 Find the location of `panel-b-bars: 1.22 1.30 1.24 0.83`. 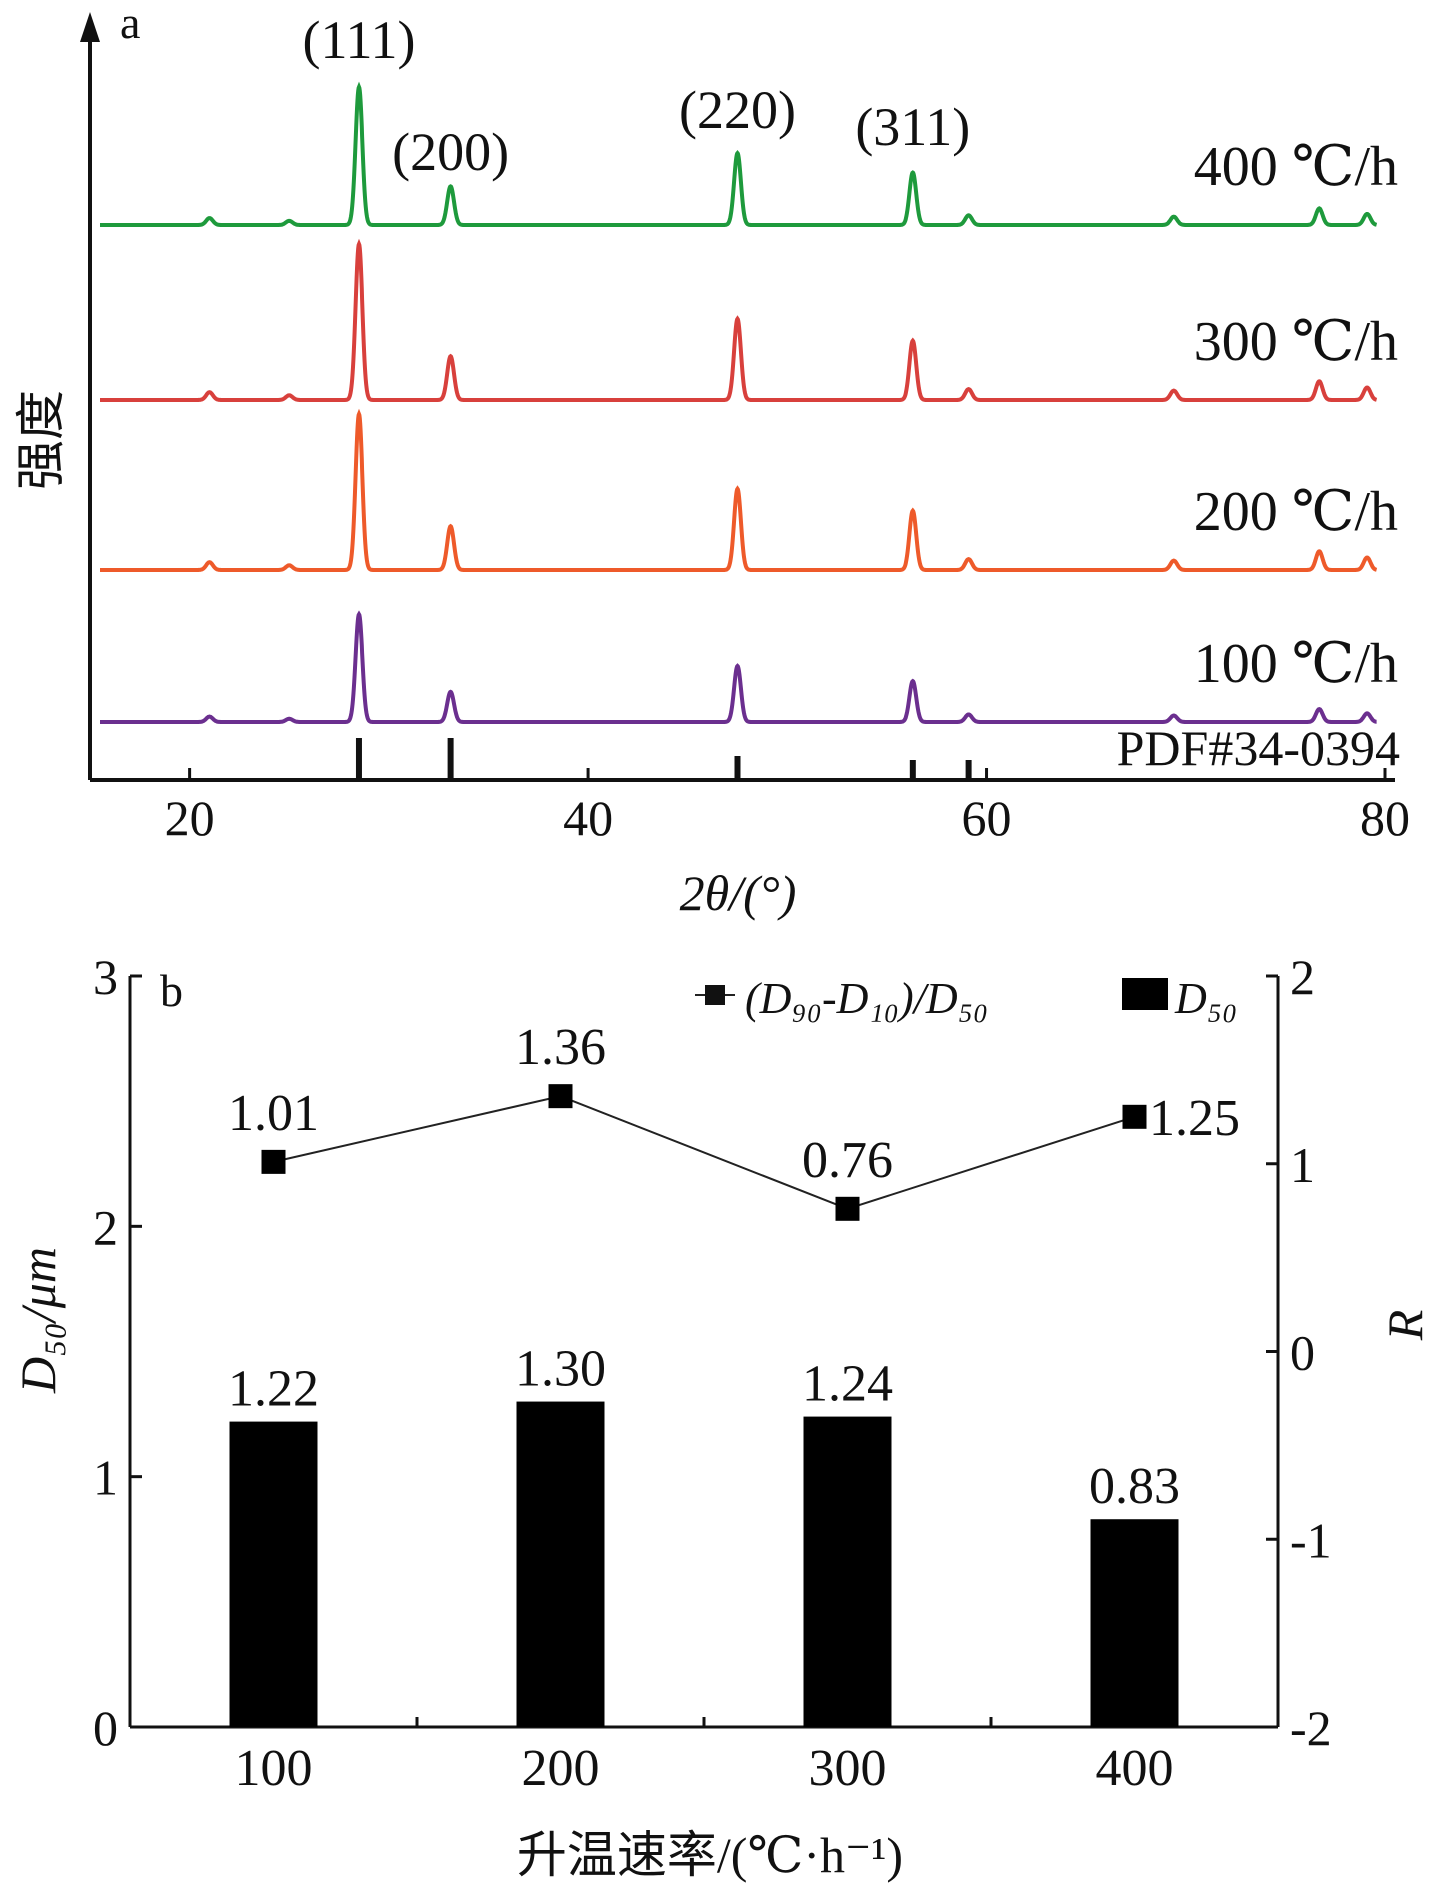

panel-b-bars: 1.22 1.30 1.24 0.83 is located at coordinates (704, 1534).